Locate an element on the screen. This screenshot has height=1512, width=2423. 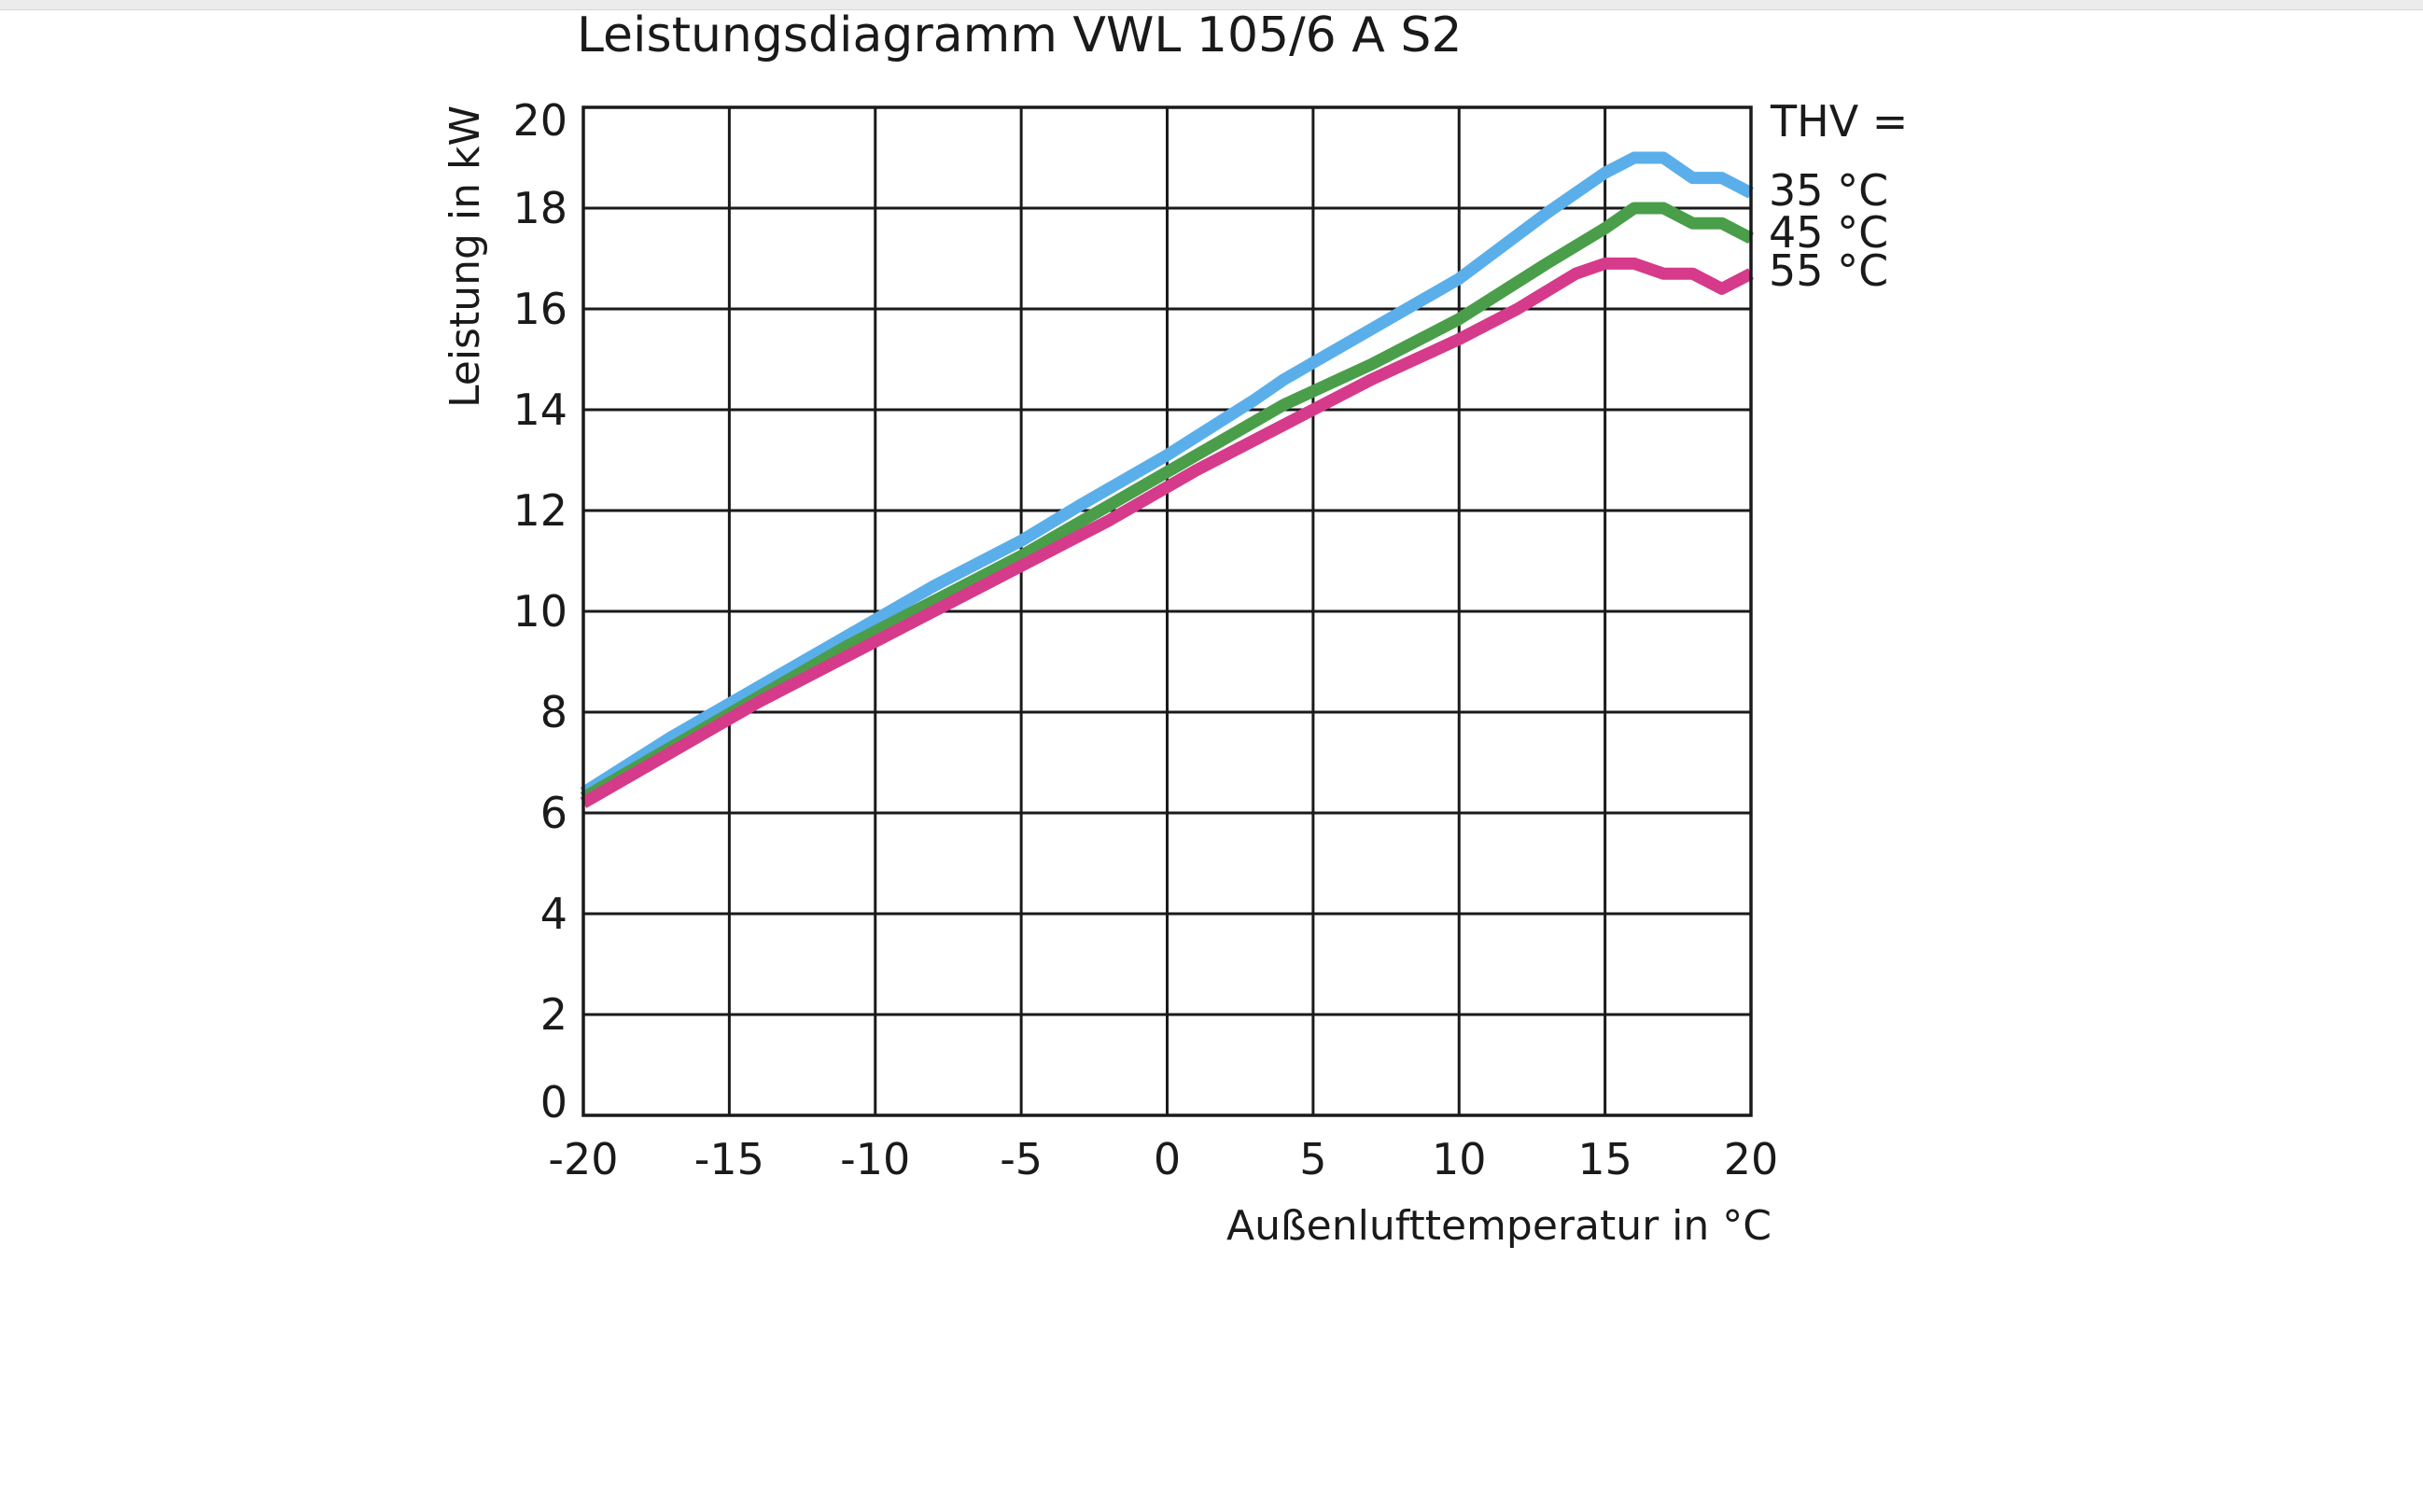
legend-title: THV = is located at coordinates (1839, 121).